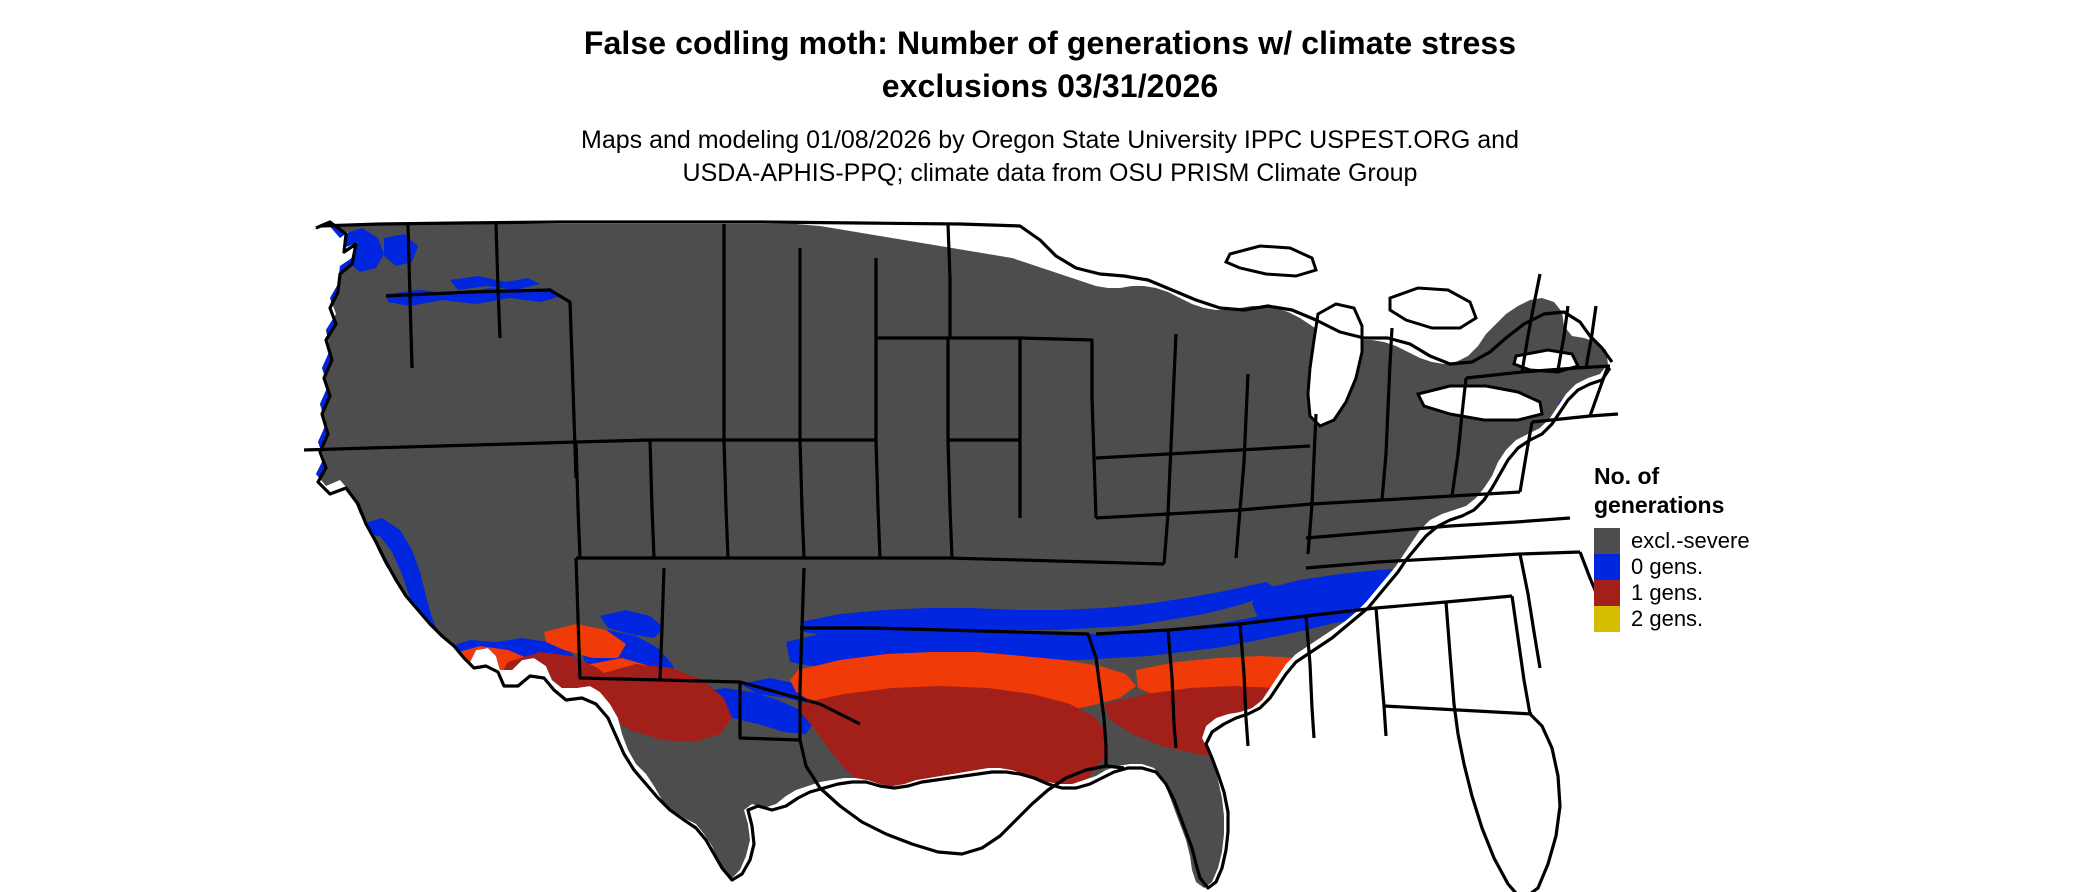 The height and width of the screenshot is (892, 2100). I want to click on legend-swatch-2-gens, so click(1607, 618).